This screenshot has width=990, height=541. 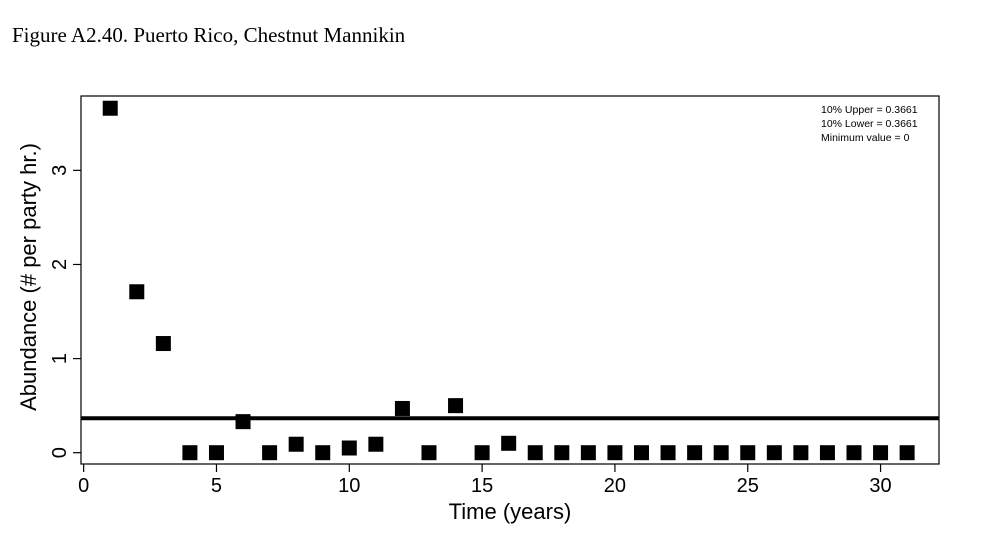 What do you see at coordinates (60, 170) in the screenshot?
I see `y-tick-label: 3` at bounding box center [60, 170].